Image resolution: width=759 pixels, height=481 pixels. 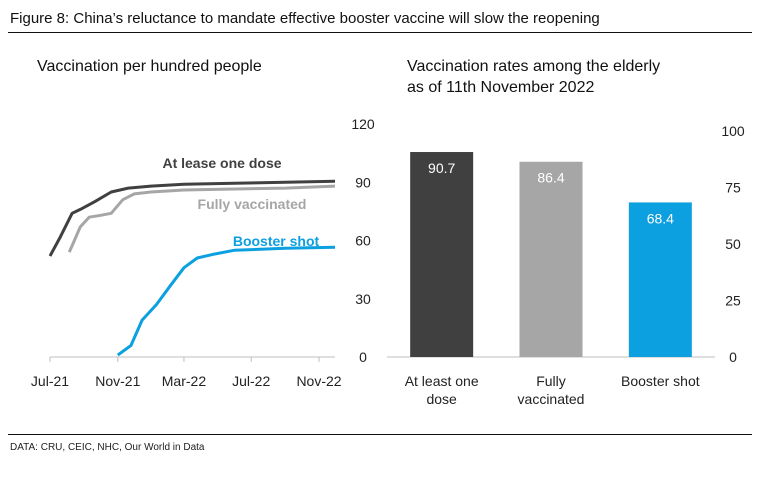 I want to click on x-tick-label: Jul-21, so click(x=50, y=381).